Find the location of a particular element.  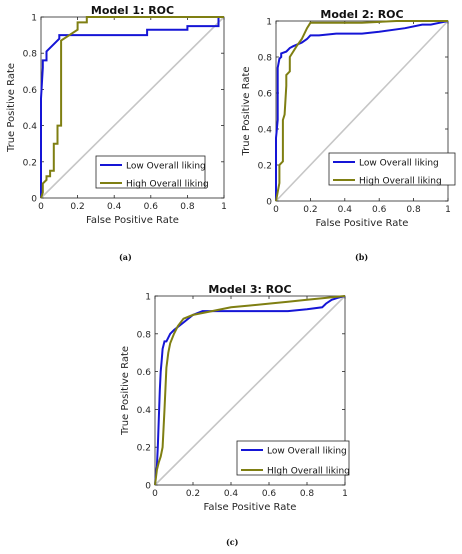

legend-label: HIgh Overall liking is located at coordinates (308, 472).